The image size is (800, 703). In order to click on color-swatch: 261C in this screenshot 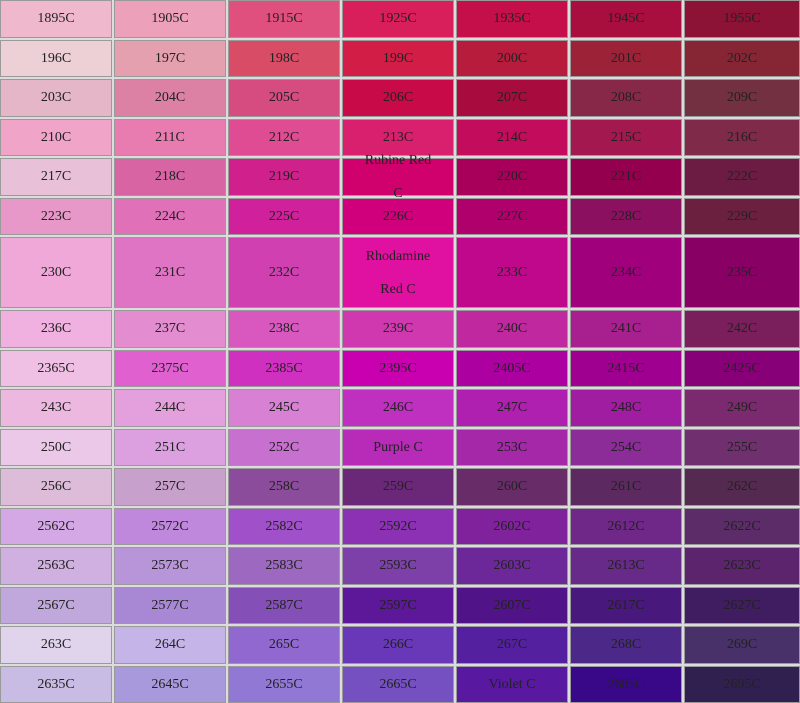, I will do `click(626, 487)`.